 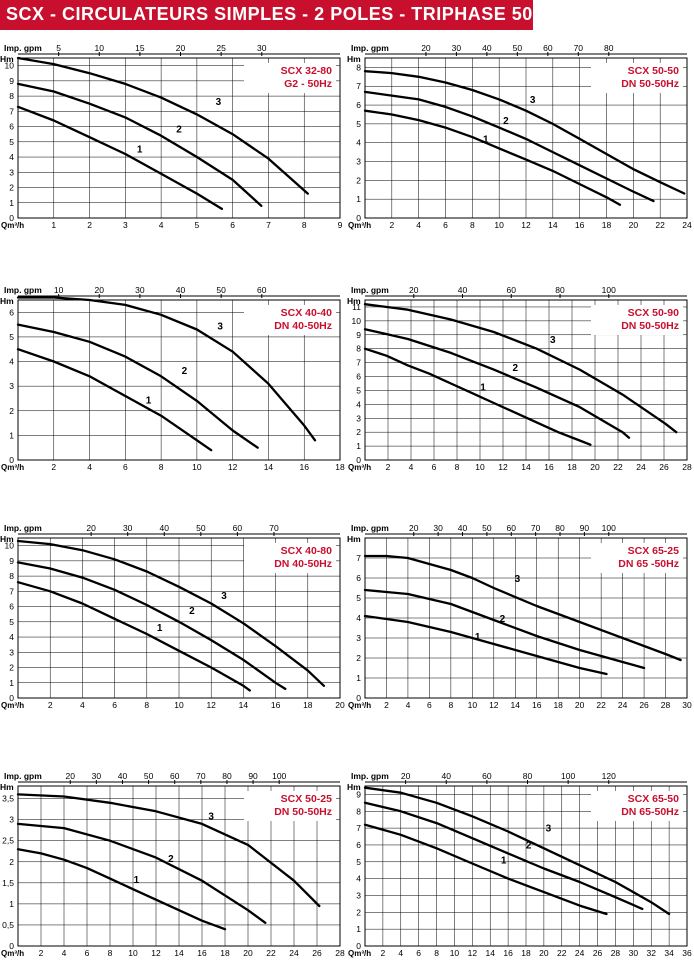 I want to click on x-tick-label: 6, so click(x=434, y=467).